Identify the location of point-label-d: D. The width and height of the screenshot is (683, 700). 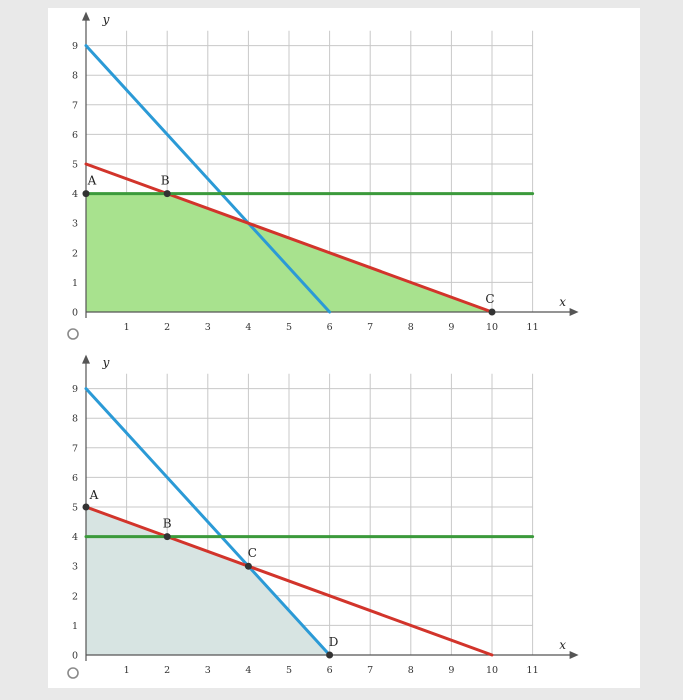
(334, 642).